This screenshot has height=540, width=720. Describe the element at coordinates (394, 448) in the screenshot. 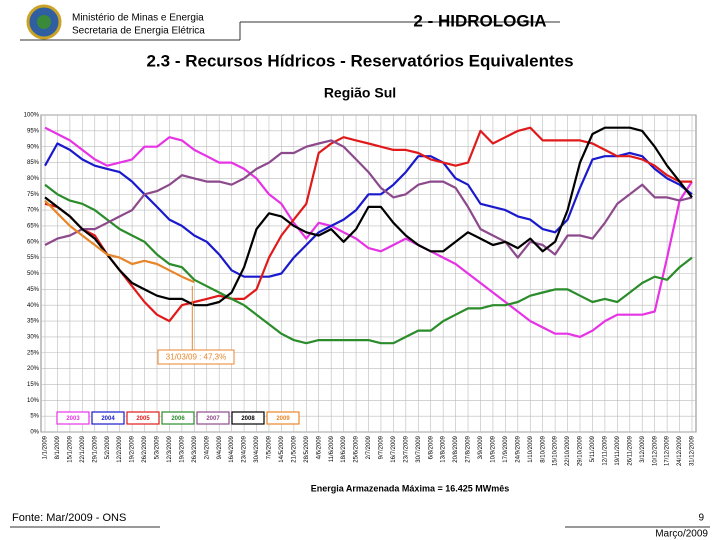

I see `x-tick-label: 16/7/2009` at that location.